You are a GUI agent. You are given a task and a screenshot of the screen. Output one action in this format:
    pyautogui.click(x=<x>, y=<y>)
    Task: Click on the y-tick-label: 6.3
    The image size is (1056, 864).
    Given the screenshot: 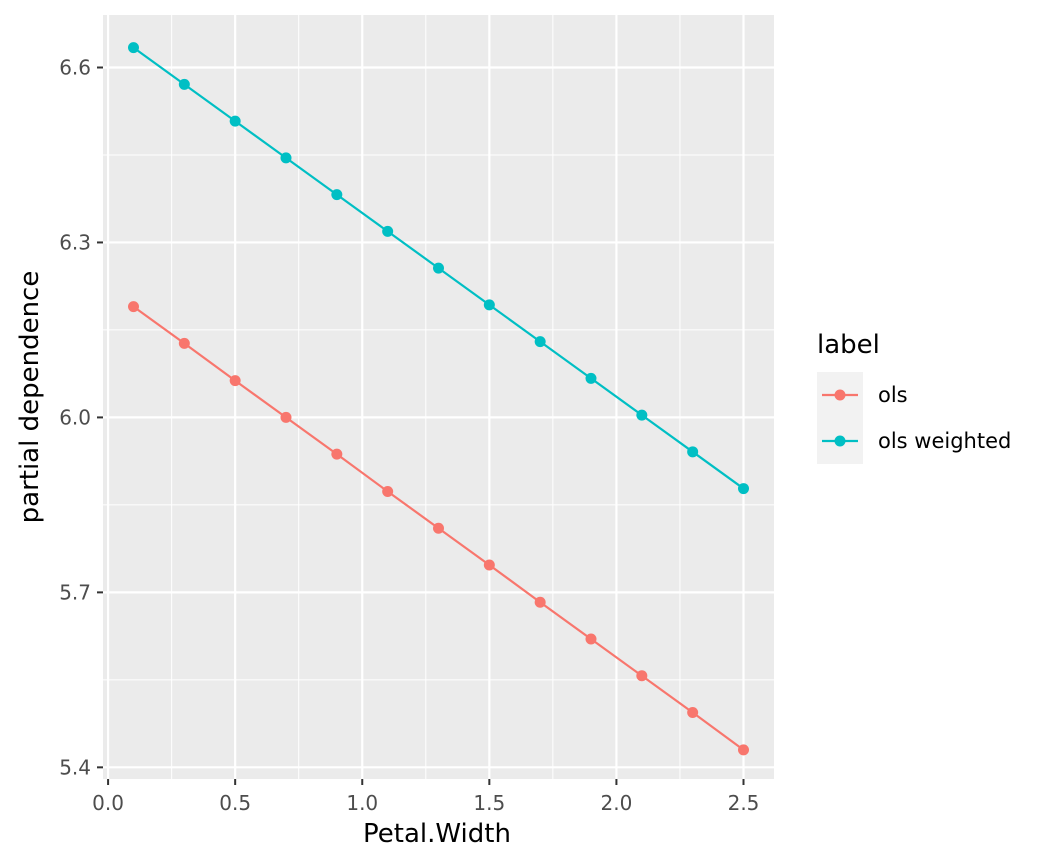 What is the action you would take?
    pyautogui.click(x=75, y=242)
    